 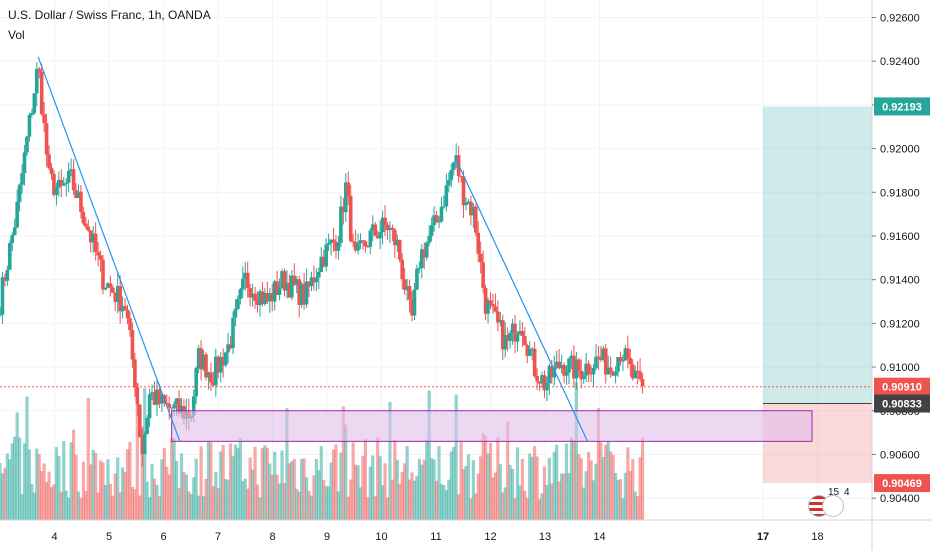 What do you see at coordinates (828, 502) in the screenshot?
I see `event-flags-icon: 15 4` at bounding box center [828, 502].